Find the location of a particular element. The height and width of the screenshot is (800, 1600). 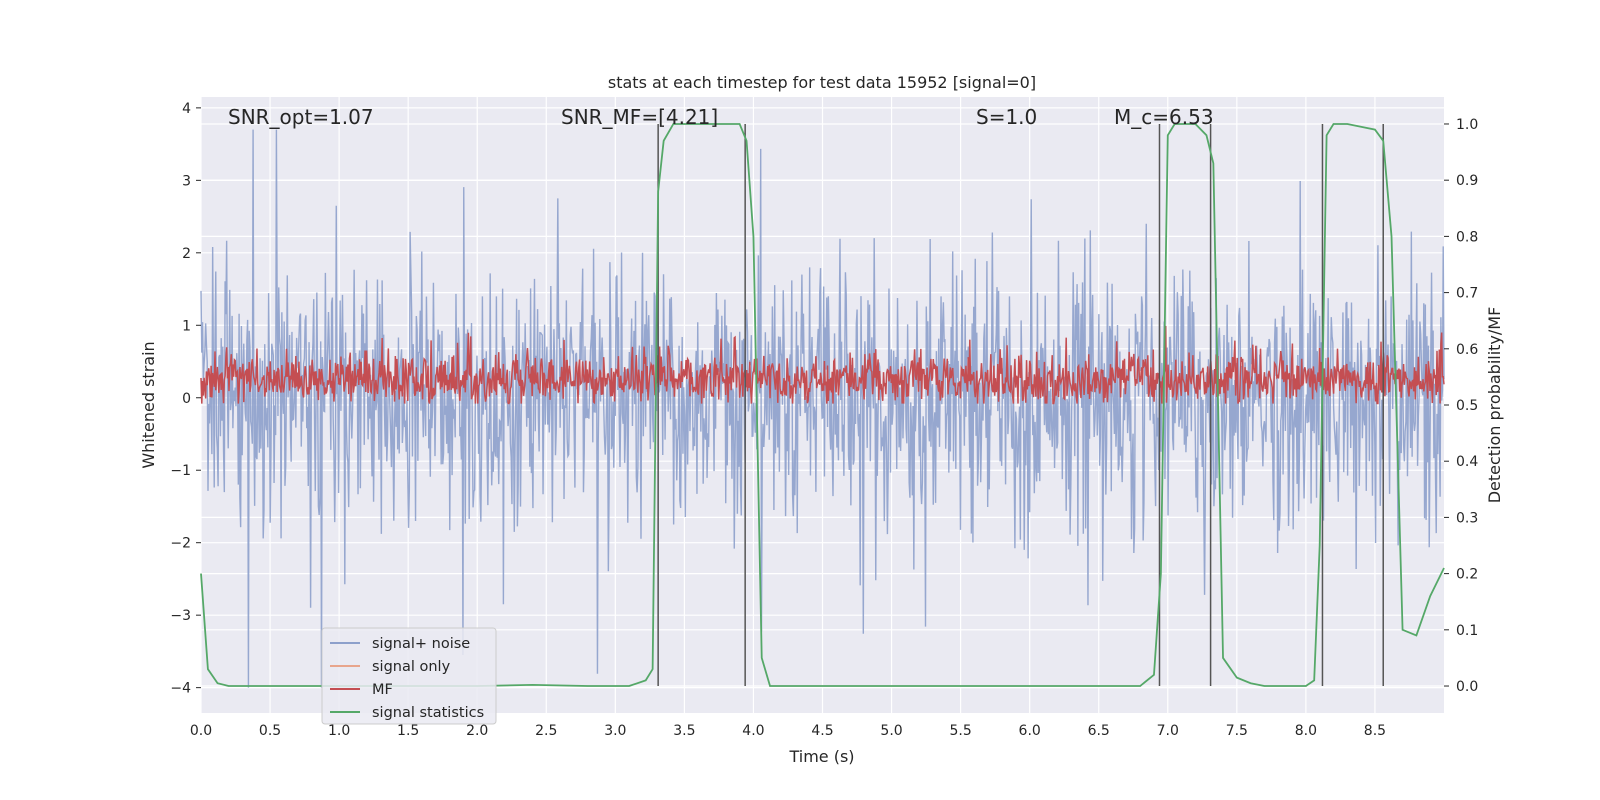

y2-tick-label: 0.0 is located at coordinates (1467, 687).